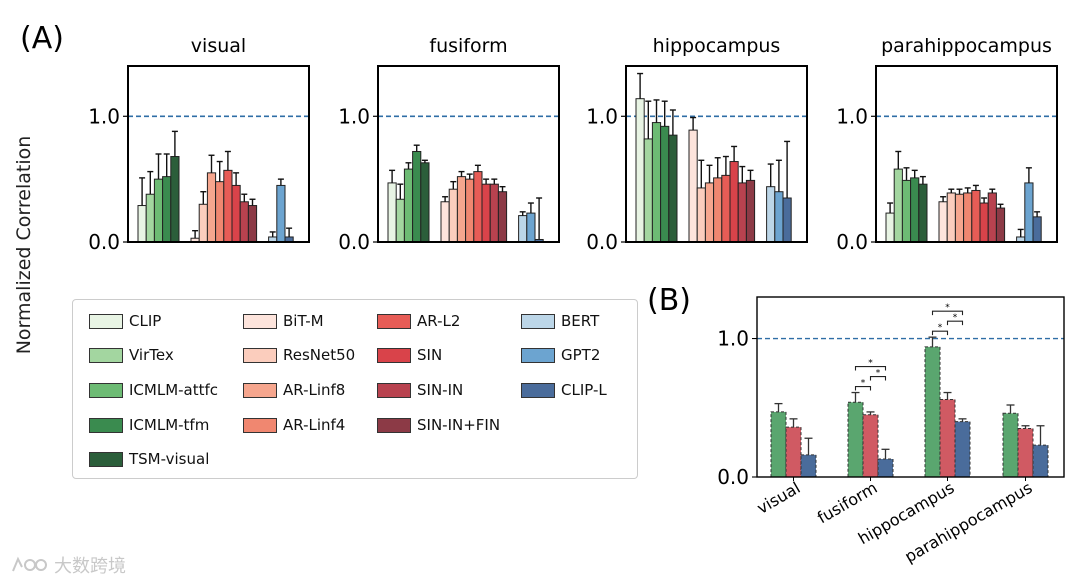 The height and width of the screenshot is (585, 1080). I want to click on legend-label: AR-Linf8, so click(314, 390).